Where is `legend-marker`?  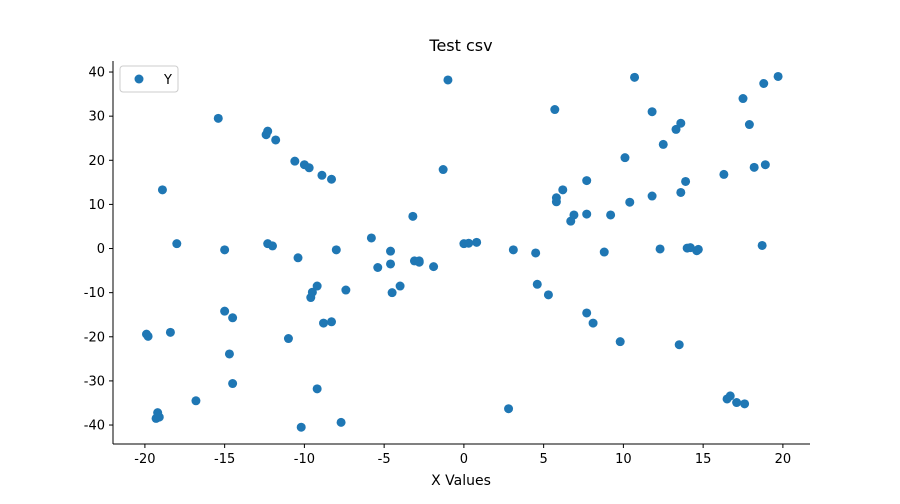
legend-marker is located at coordinates (139, 79).